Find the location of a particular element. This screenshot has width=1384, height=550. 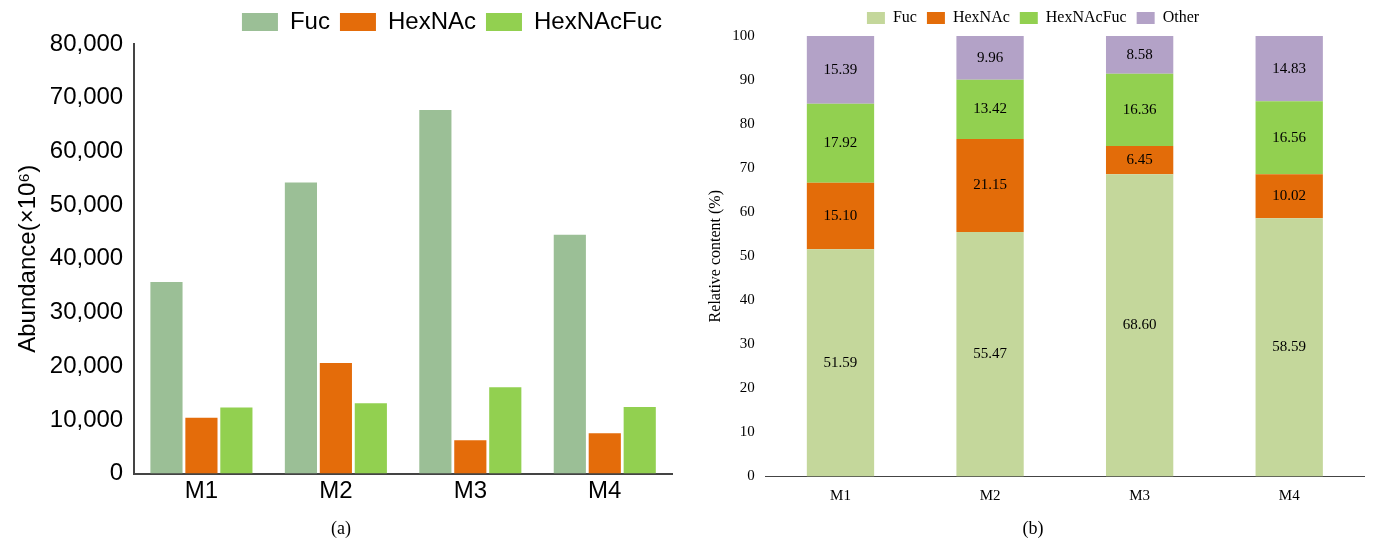

text: (a) is located at coordinates (341, 528).